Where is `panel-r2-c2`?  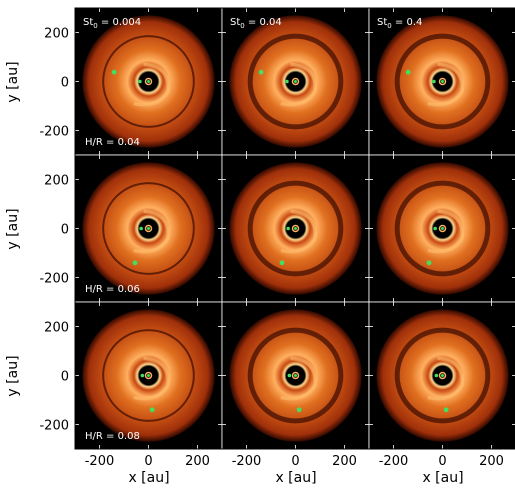
panel-r2-c2 is located at coordinates (295, 228).